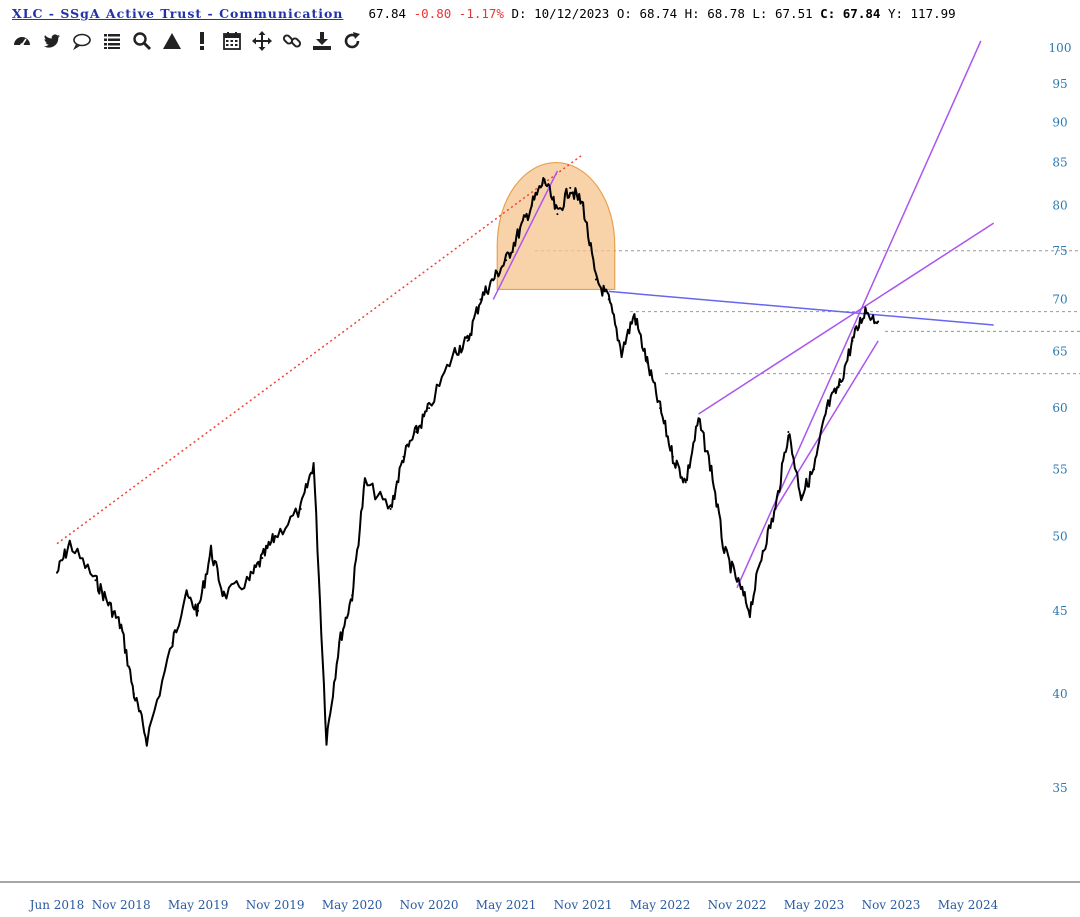  Describe the element at coordinates (432, 13) in the screenshot. I see `price-change: -0.80` at that location.